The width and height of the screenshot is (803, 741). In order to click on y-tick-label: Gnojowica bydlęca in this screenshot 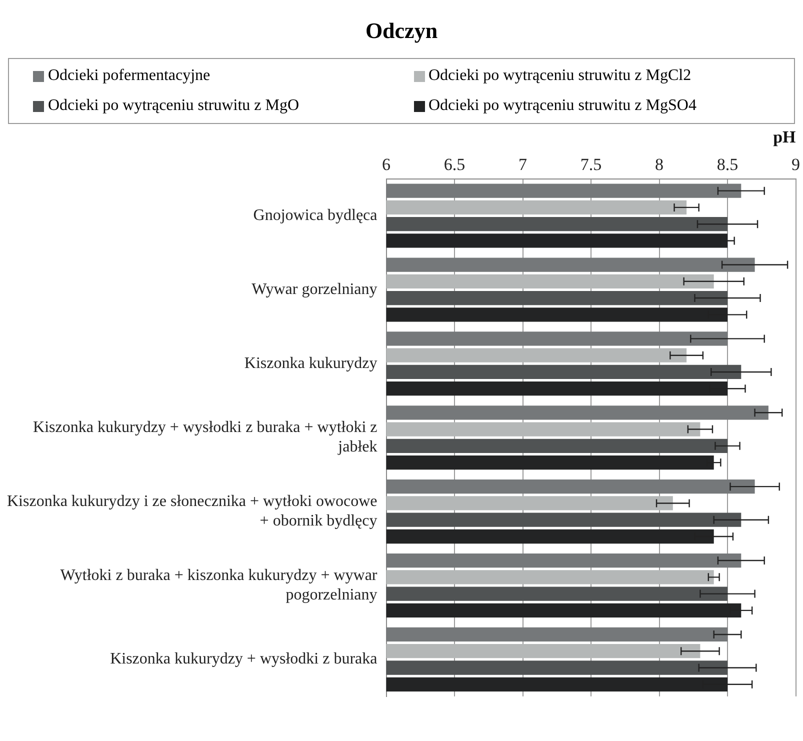, I will do `click(315, 215)`.